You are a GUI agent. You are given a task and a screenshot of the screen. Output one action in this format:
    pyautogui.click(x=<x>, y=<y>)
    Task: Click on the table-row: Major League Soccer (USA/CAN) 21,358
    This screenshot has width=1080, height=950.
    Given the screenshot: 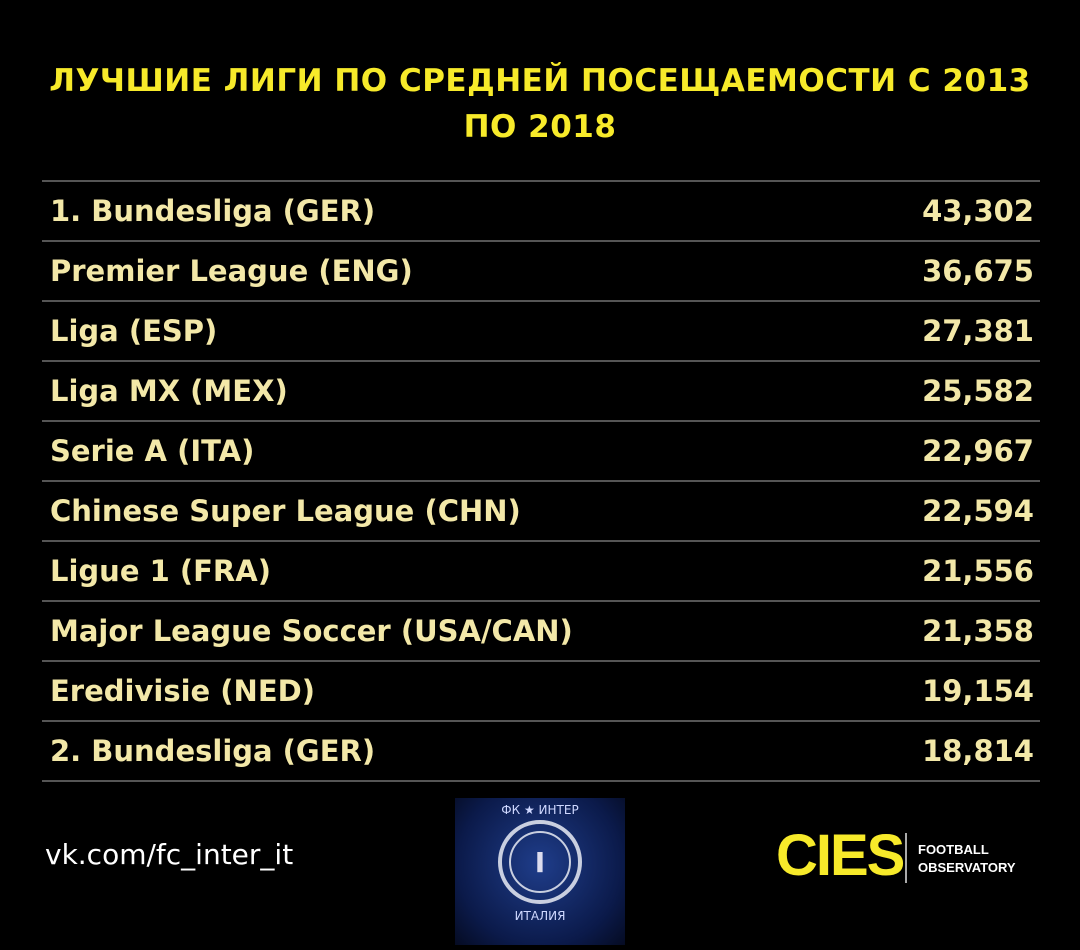 What is the action you would take?
    pyautogui.click(x=541, y=632)
    